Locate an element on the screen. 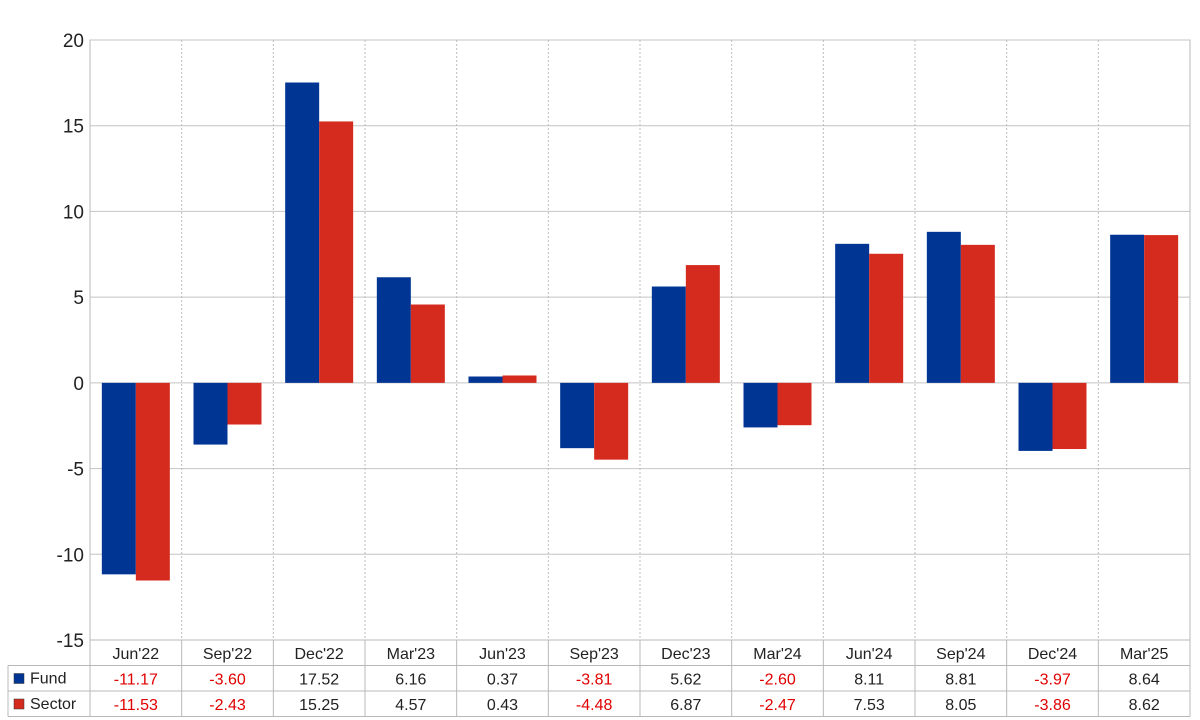 The image size is (1200, 720). category-label: Jun'22 is located at coordinates (136, 654).